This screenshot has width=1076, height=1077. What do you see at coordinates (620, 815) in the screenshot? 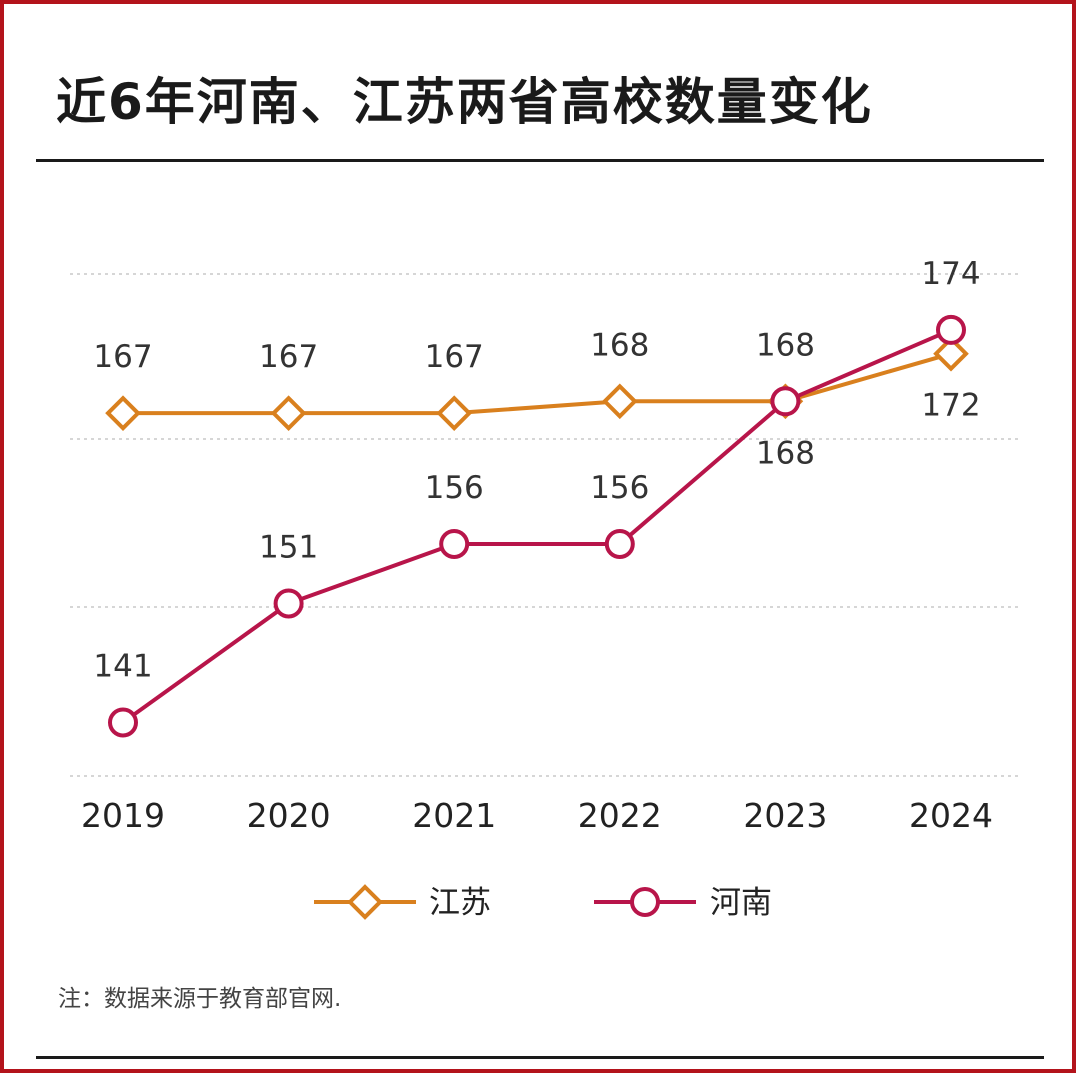
I see `x-tick-label: 2022` at bounding box center [620, 815].